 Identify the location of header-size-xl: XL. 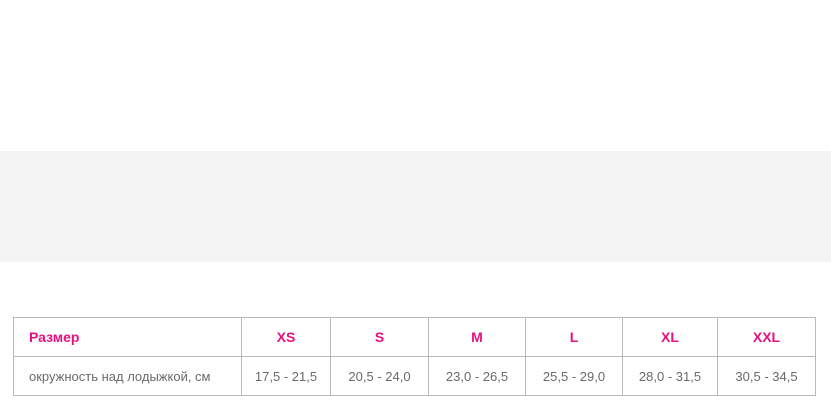
(670, 337).